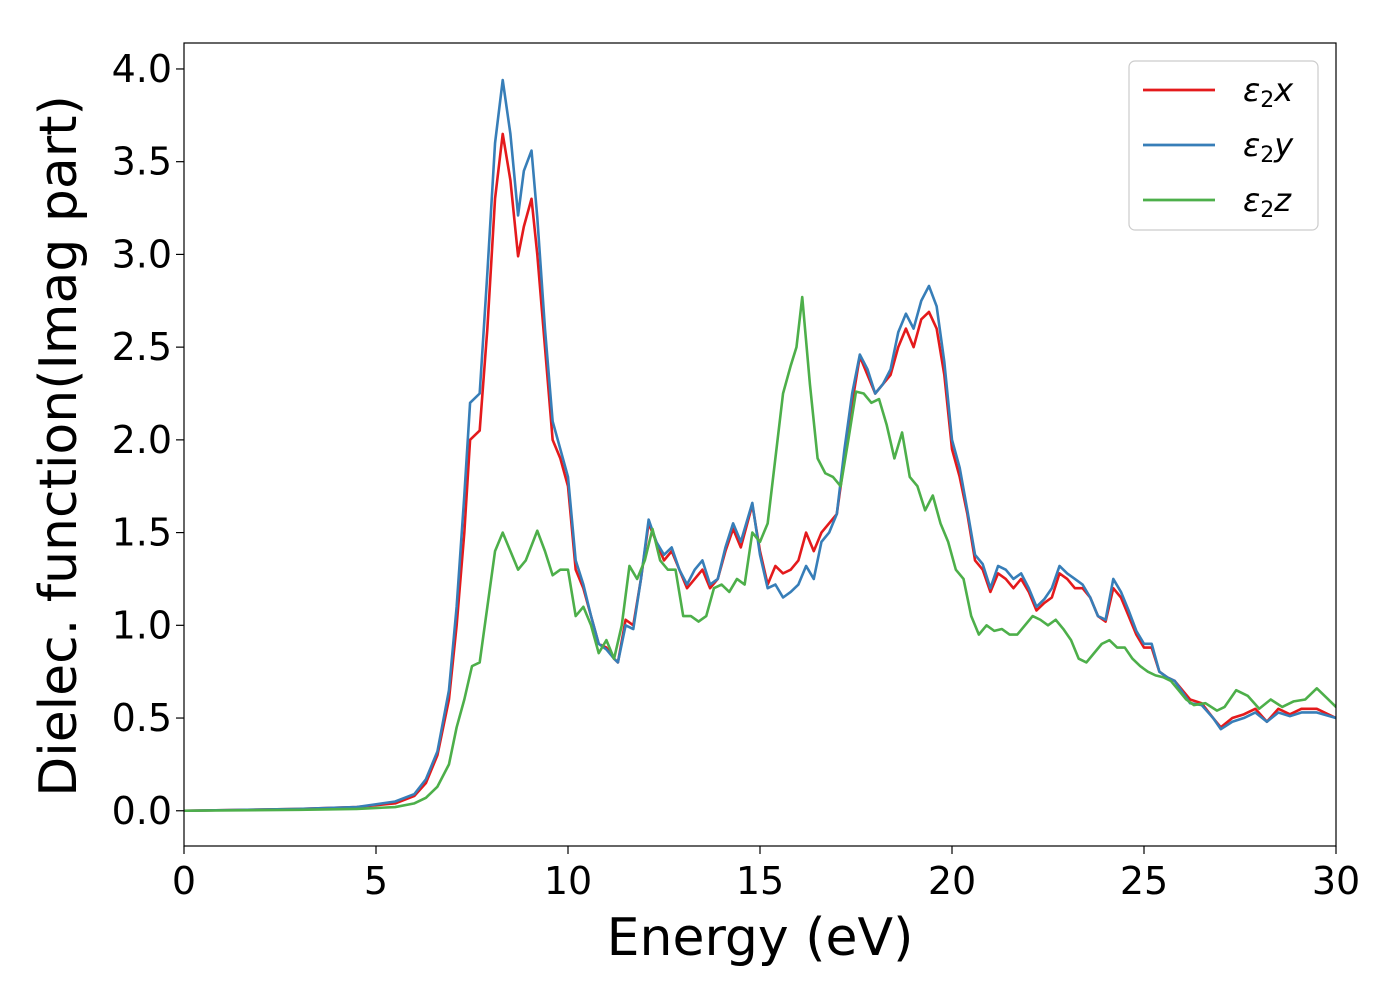 This screenshot has width=1400, height=1005. I want to click on legend-label-y: ε2y, so click(1268, 147).